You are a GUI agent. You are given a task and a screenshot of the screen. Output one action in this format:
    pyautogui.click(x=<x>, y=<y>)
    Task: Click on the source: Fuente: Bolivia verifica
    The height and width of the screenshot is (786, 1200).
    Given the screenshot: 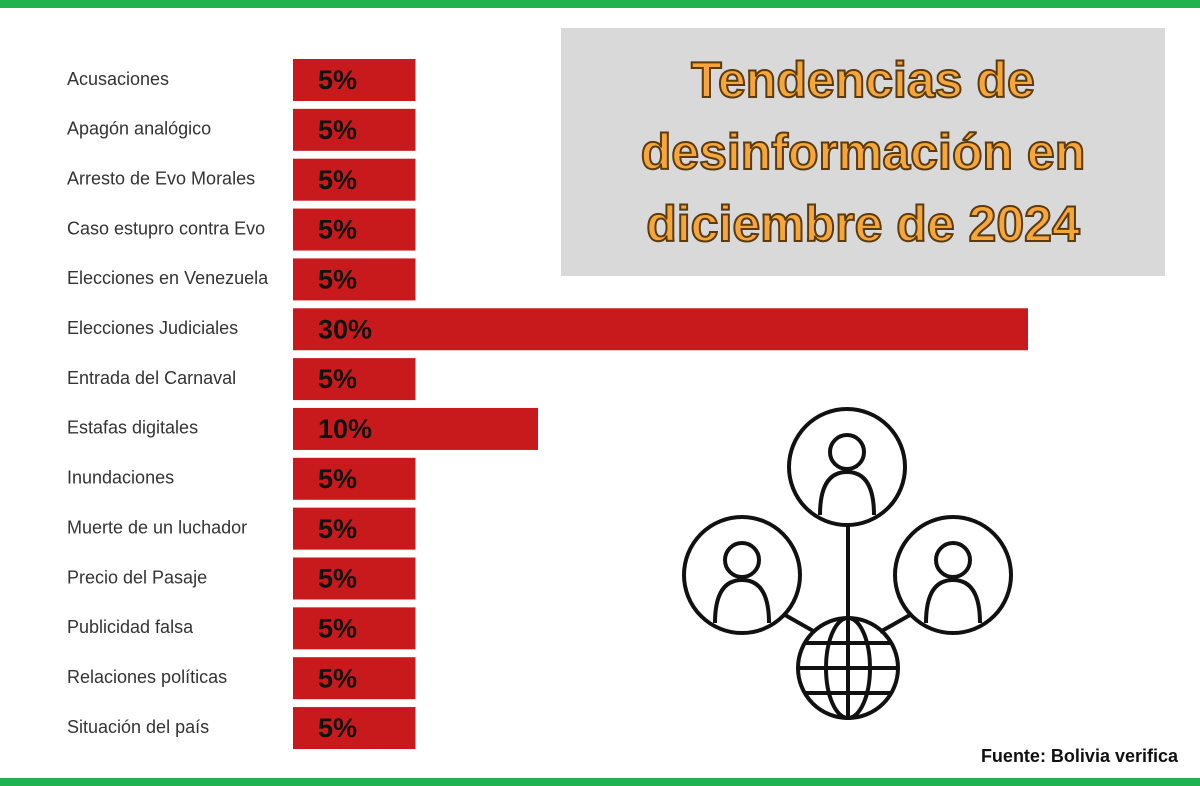 What is the action you would take?
    pyautogui.click(x=1079, y=756)
    